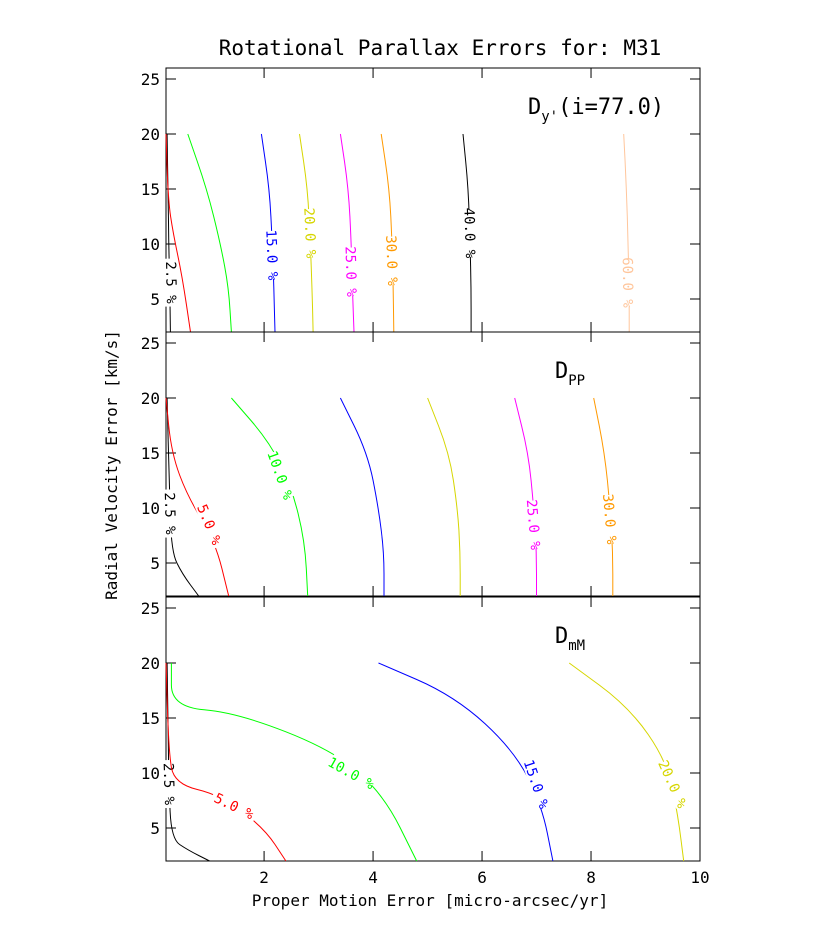 The image size is (830, 929). Describe the element at coordinates (111, 465) in the screenshot. I see `y-axis-label: Radial Velocity Error [km/s]` at that location.